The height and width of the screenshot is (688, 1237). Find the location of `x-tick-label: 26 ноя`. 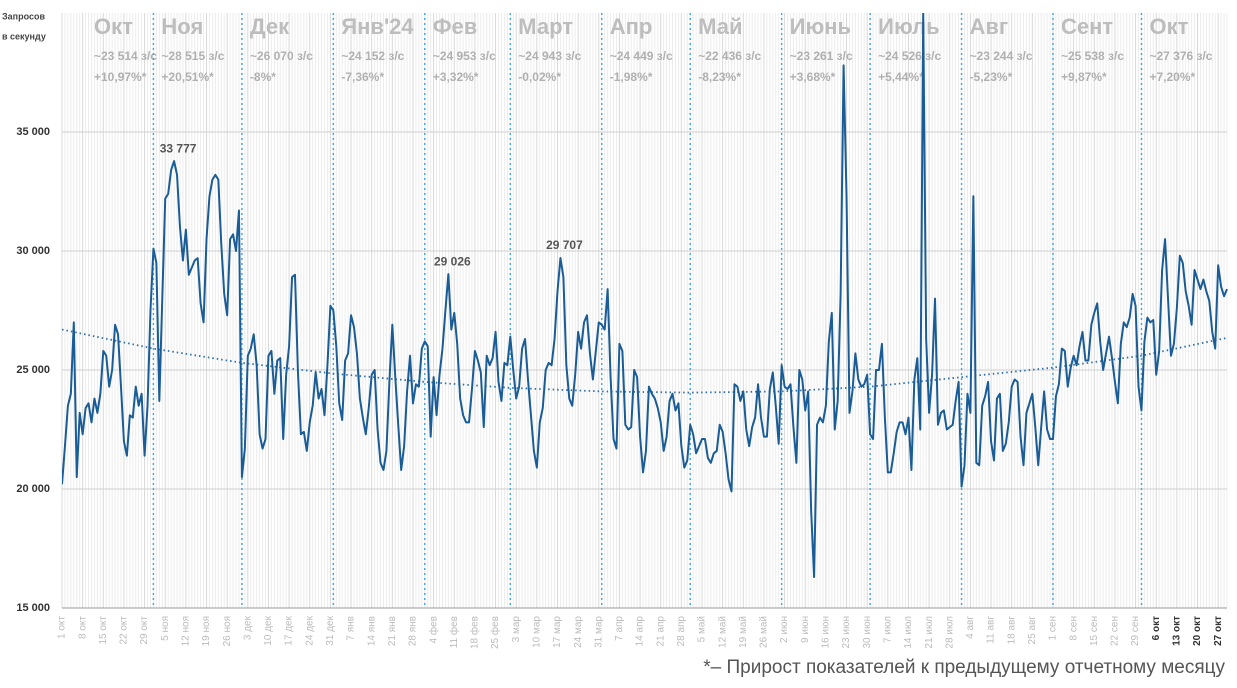

x-tick-label: 26 ноя is located at coordinates (227, 631).